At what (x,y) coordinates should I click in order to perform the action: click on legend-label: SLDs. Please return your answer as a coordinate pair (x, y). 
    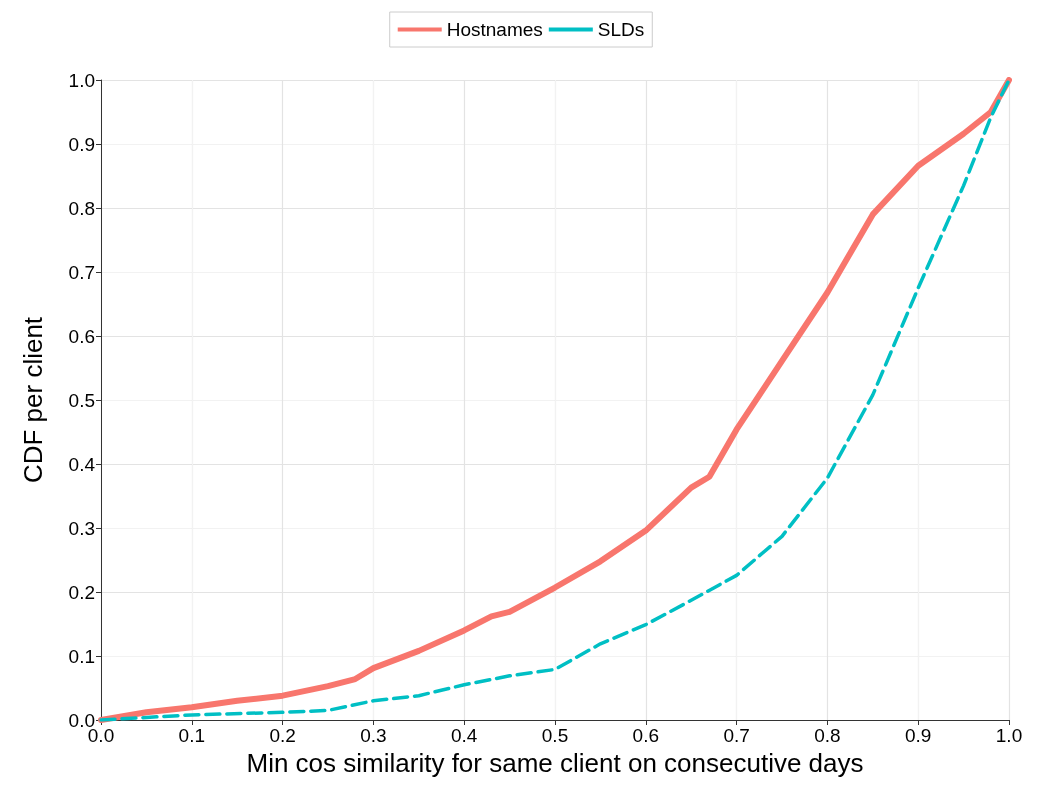
    Looking at the image, I should click on (621, 29).